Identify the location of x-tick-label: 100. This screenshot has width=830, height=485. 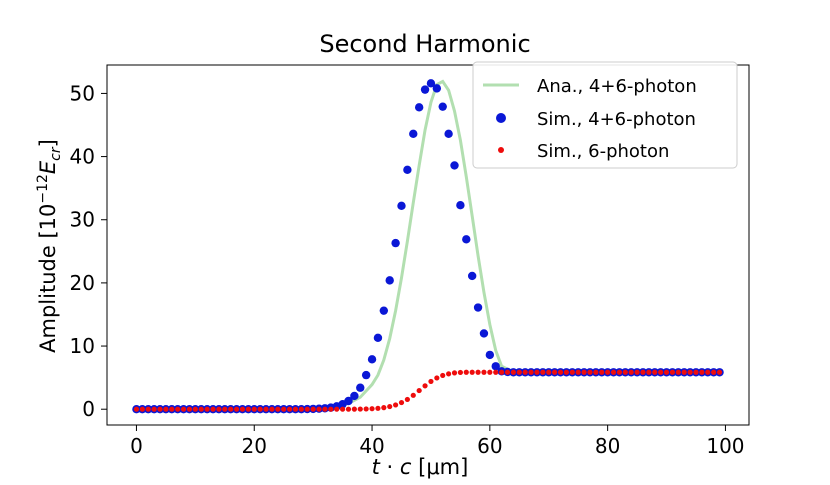
(725, 446).